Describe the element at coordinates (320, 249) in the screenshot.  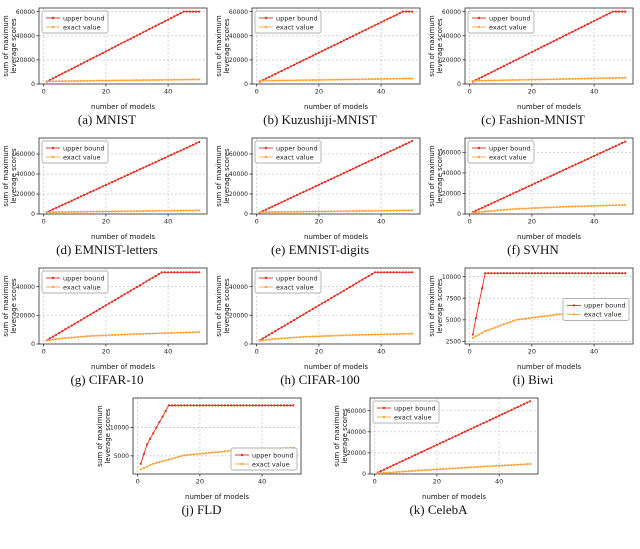
I see `subplot-caption-emnist-digits: (e) EMNIST-digits` at that location.